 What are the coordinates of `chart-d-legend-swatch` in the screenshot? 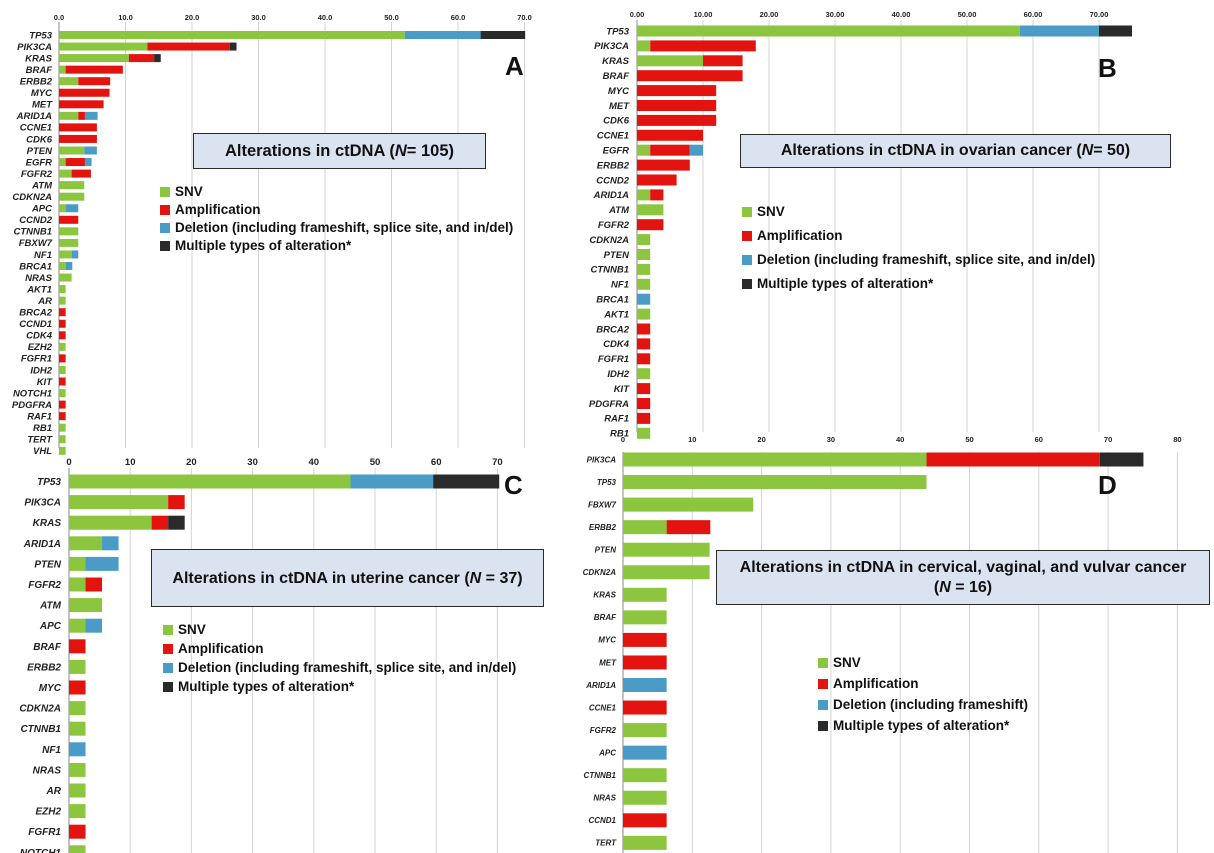 It's located at (823, 683).